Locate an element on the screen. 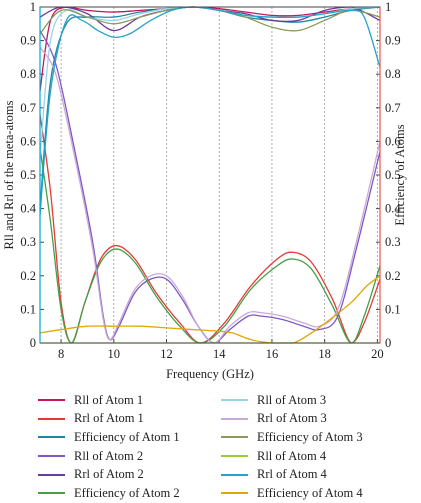 The height and width of the screenshot is (503, 421). y-tick-label-left: 0.9 is located at coordinates (28, 41).